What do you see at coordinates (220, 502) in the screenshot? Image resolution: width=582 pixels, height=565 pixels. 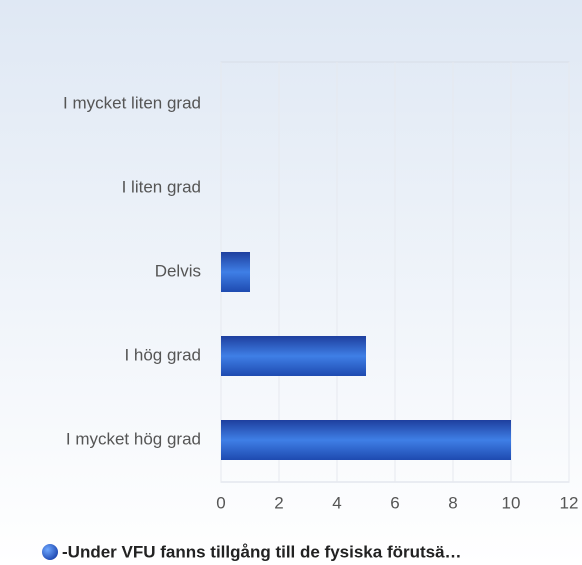 I see `x-tick-label: 0` at bounding box center [220, 502].